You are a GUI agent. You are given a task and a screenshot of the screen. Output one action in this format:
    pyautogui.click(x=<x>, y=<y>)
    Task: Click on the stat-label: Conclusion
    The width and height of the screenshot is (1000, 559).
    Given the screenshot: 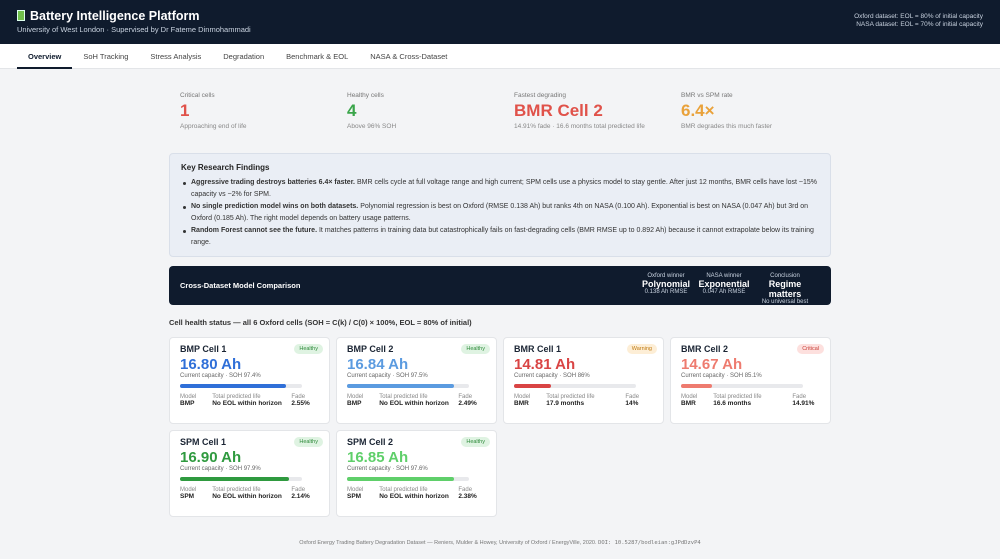 What is the action you would take?
    pyautogui.click(x=785, y=276)
    